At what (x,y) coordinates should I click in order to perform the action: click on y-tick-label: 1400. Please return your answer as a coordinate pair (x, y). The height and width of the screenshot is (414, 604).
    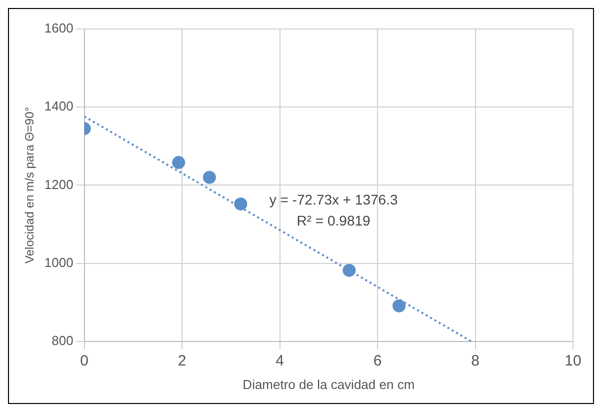
    Looking at the image, I should click on (59, 106).